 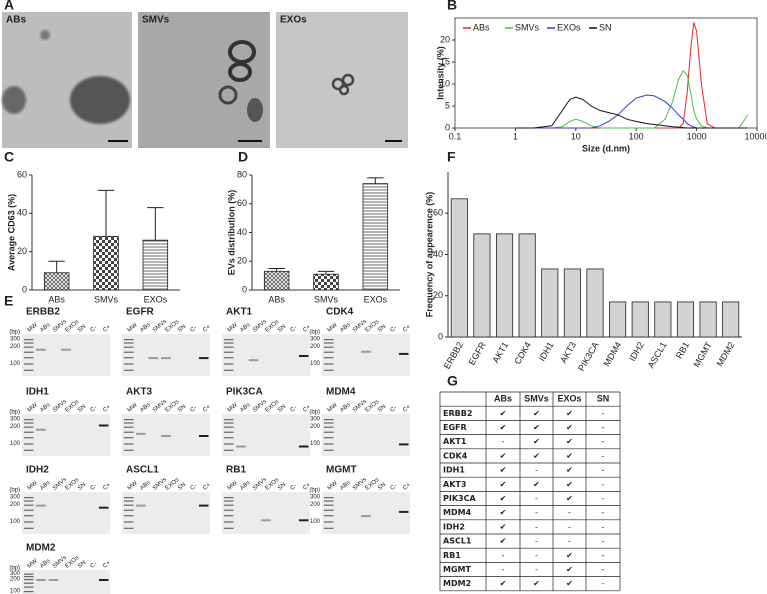 I want to click on bp-label: 100, so click(x=315, y=444).